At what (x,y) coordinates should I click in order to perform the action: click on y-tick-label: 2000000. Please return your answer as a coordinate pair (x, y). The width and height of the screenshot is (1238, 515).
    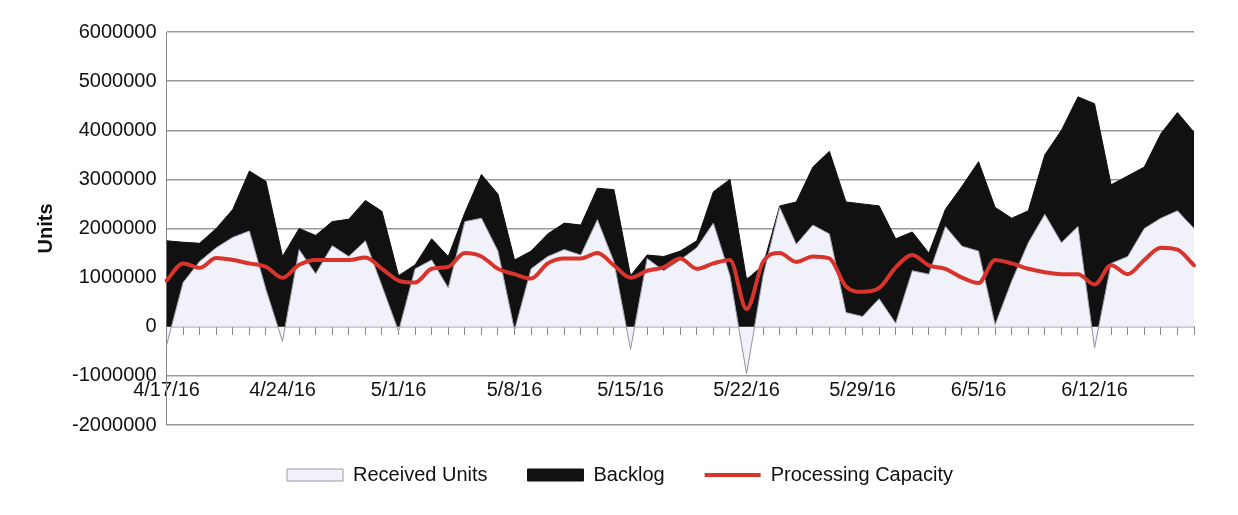
    Looking at the image, I should click on (117, 227).